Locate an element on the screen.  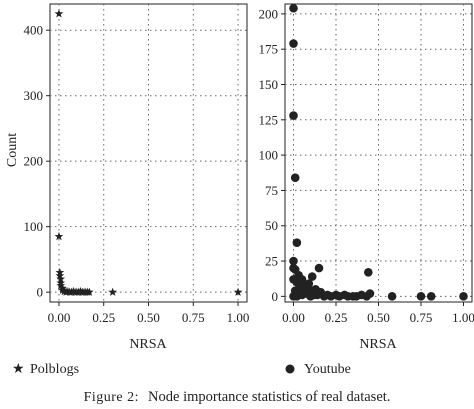
y-tick-label: 125 is located at coordinates (269, 119).